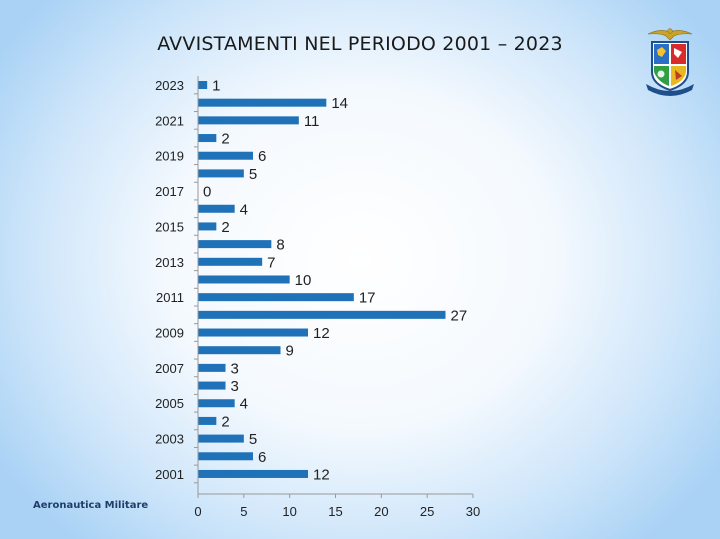 Image resolution: width=720 pixels, height=539 pixels. I want to click on data-label-2014: 8, so click(280, 245).